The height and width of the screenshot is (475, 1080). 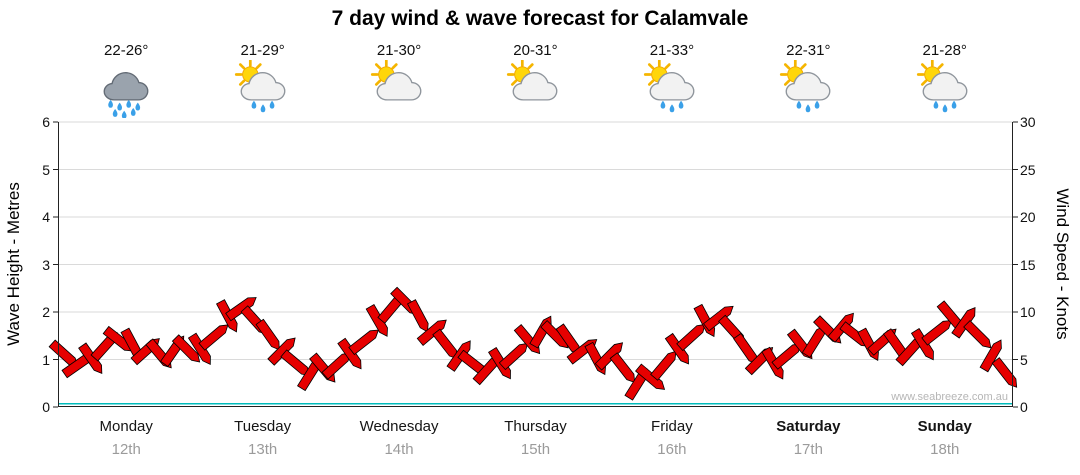 What do you see at coordinates (399, 50) in the screenshot?
I see `day-temp-range: 21-30°` at bounding box center [399, 50].